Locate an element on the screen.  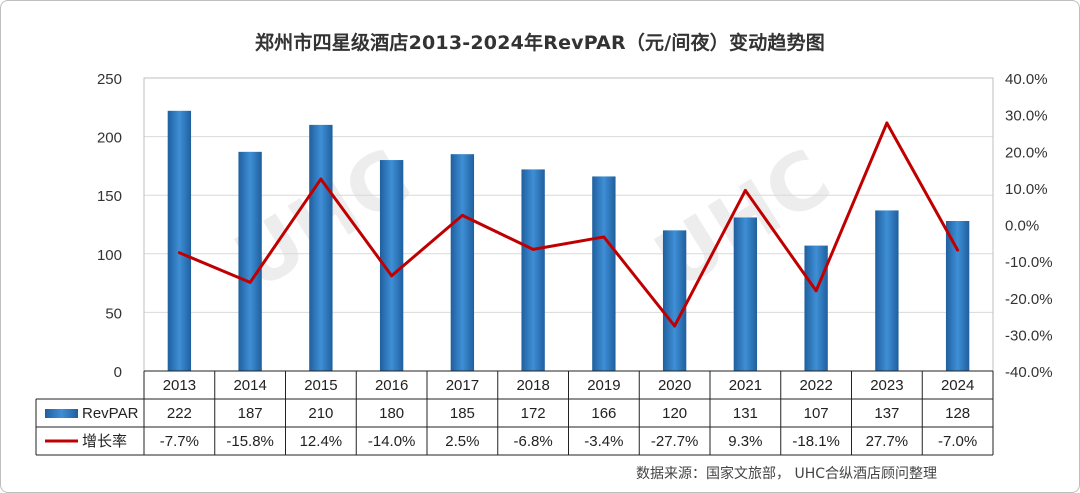
chart-title: 郑州市四星级酒店2013-2024年RevPAR（元/间夜）变动趋势图 is located at coordinates (539, 43).